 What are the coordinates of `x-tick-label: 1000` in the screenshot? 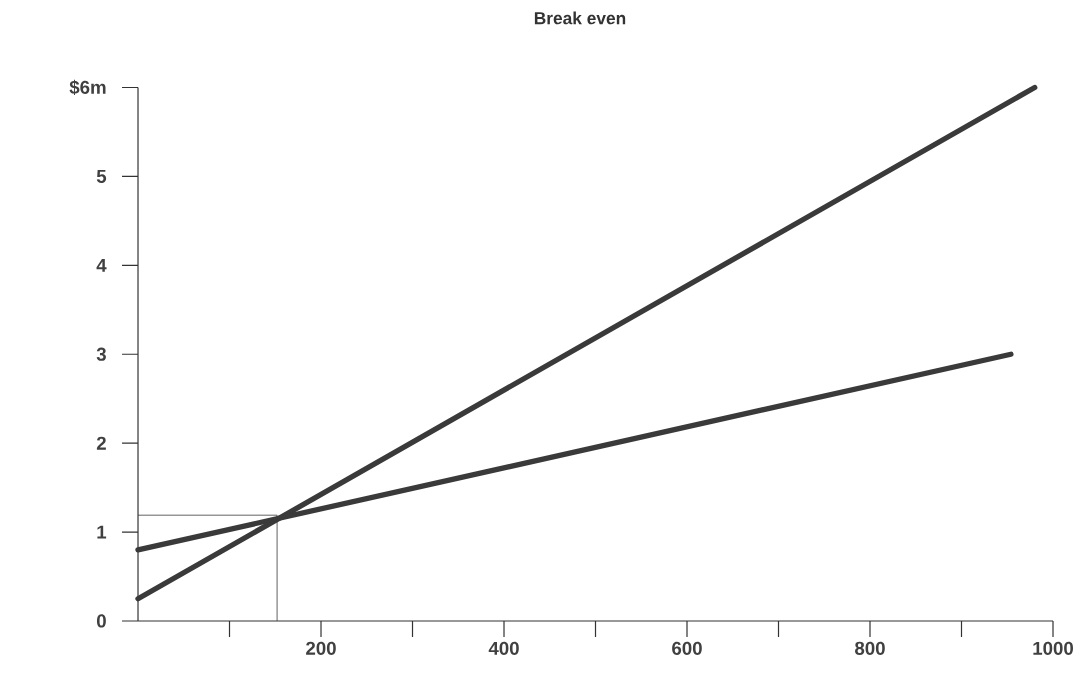 It's located at (1053, 648).